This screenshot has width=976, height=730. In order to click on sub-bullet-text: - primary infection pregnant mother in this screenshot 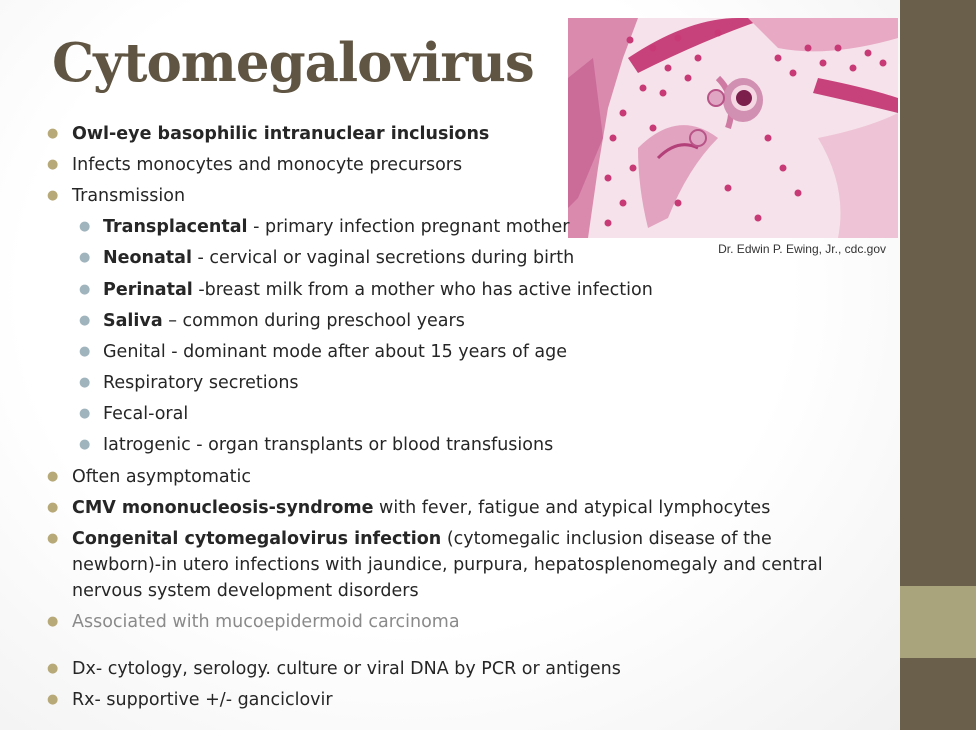, I will do `click(408, 227)`.